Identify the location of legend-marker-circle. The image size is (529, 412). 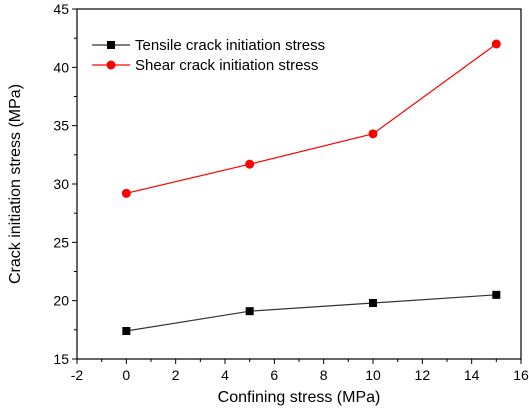
(111, 65).